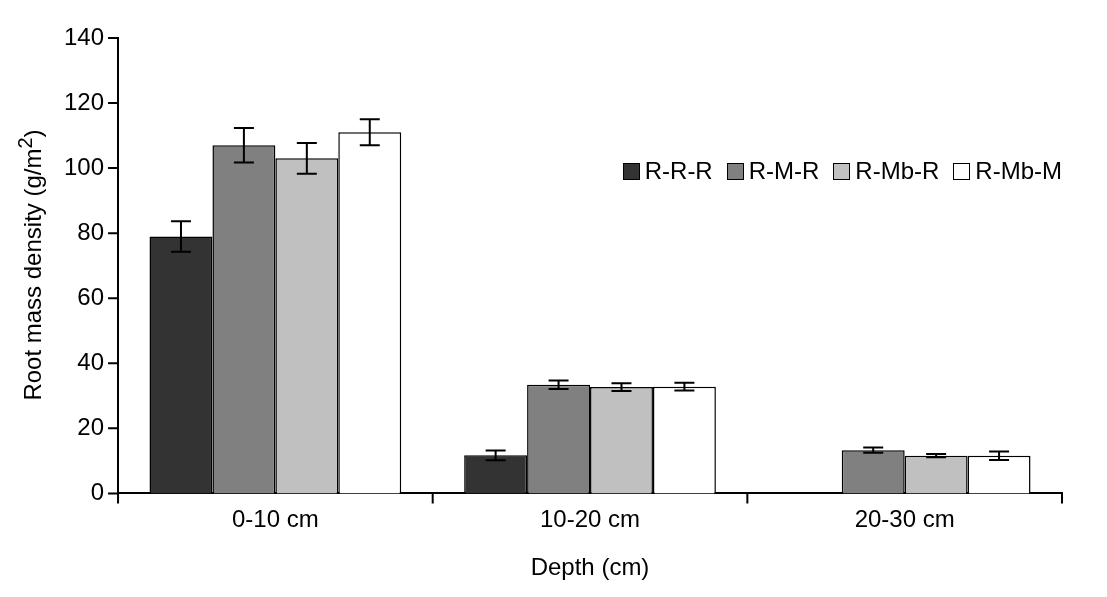 The height and width of the screenshot is (597, 1107). I want to click on x-tick-label: 0-10 cm, so click(275, 519).